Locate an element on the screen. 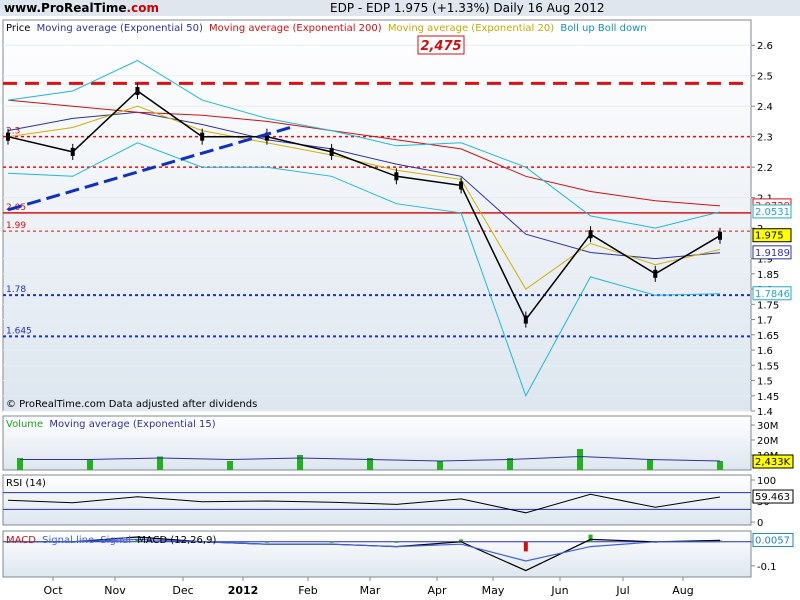  price-axis-label: 1.9 is located at coordinates (765, 260).